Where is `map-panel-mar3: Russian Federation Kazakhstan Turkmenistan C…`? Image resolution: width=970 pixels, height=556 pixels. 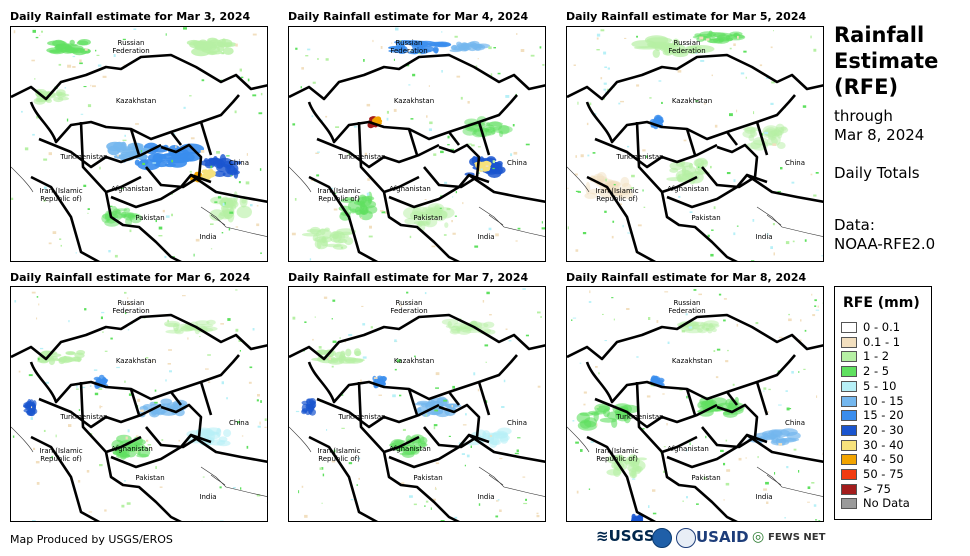 map-panel-mar3: Russian Federation Kazakhstan Turkmenistan C… is located at coordinates (139, 144).